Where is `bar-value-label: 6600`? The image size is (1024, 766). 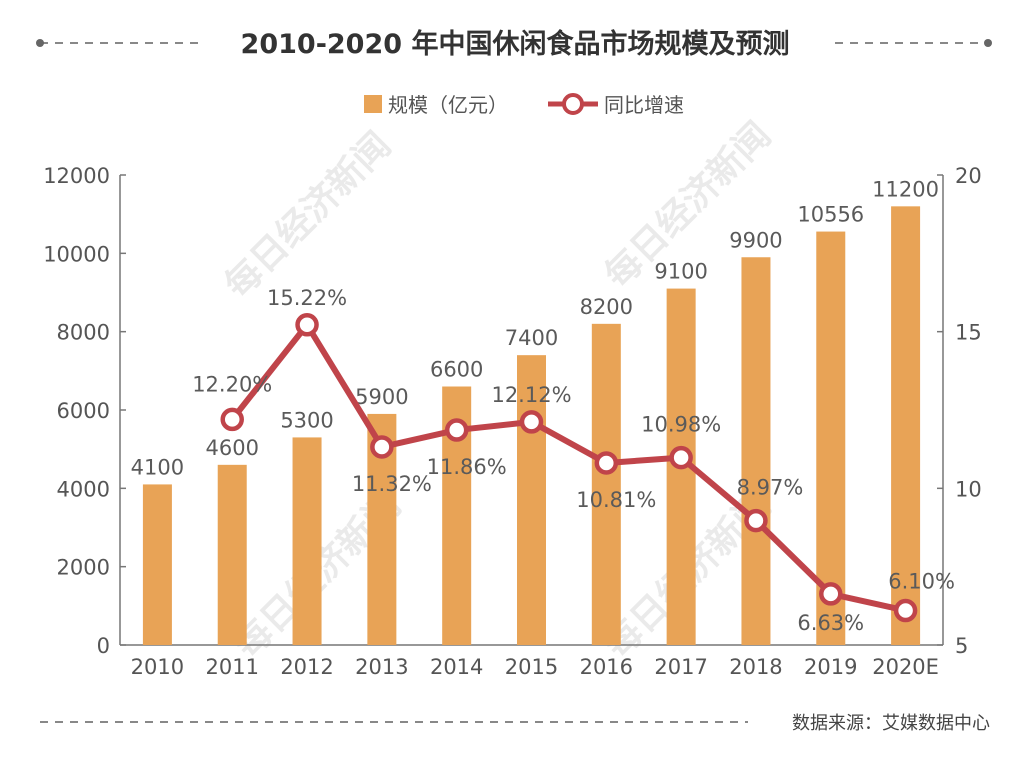 bar-value-label: 6600 is located at coordinates (456, 370).